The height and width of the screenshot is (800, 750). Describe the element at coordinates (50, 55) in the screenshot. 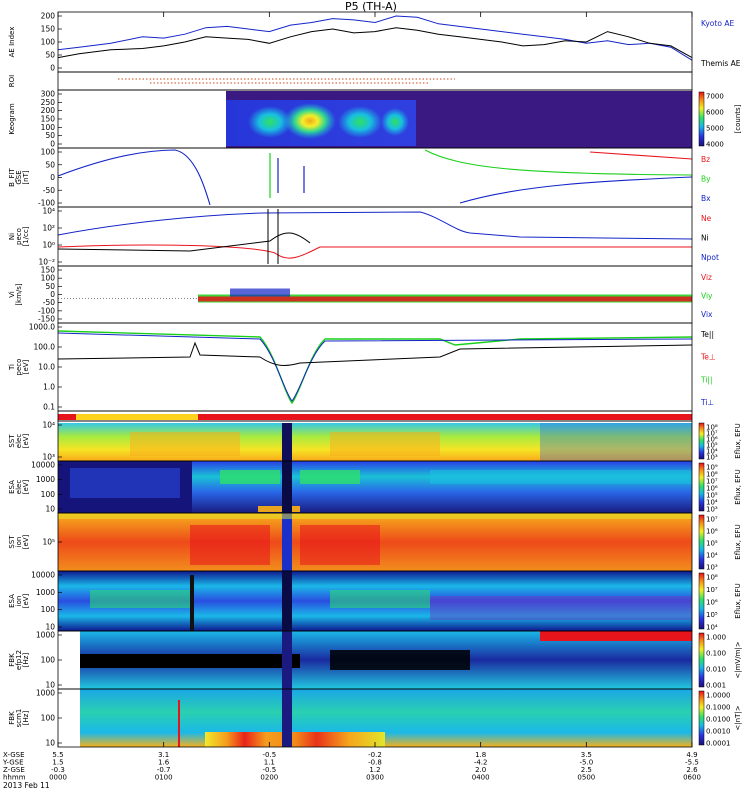

I see `ytick-label-ae: 50` at that location.